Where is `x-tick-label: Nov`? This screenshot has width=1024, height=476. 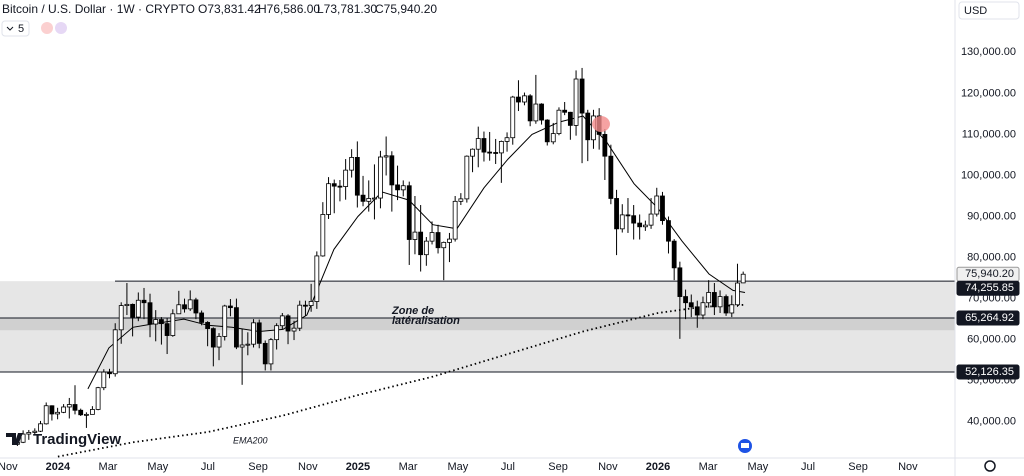
x-tick-label: Nov is located at coordinates (608, 467).